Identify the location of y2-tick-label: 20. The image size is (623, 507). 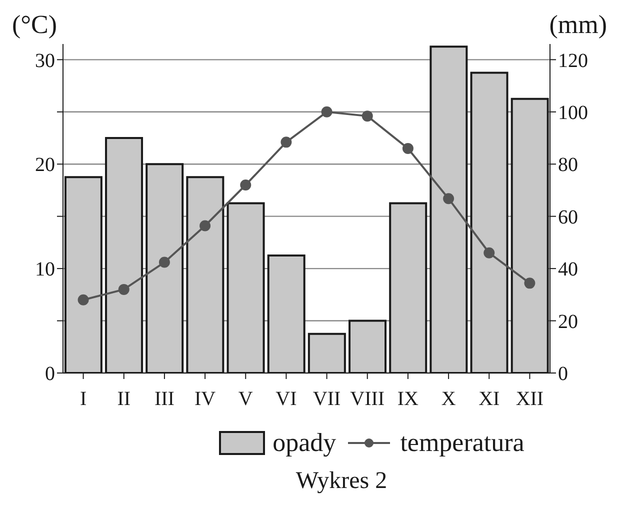
(568, 321).